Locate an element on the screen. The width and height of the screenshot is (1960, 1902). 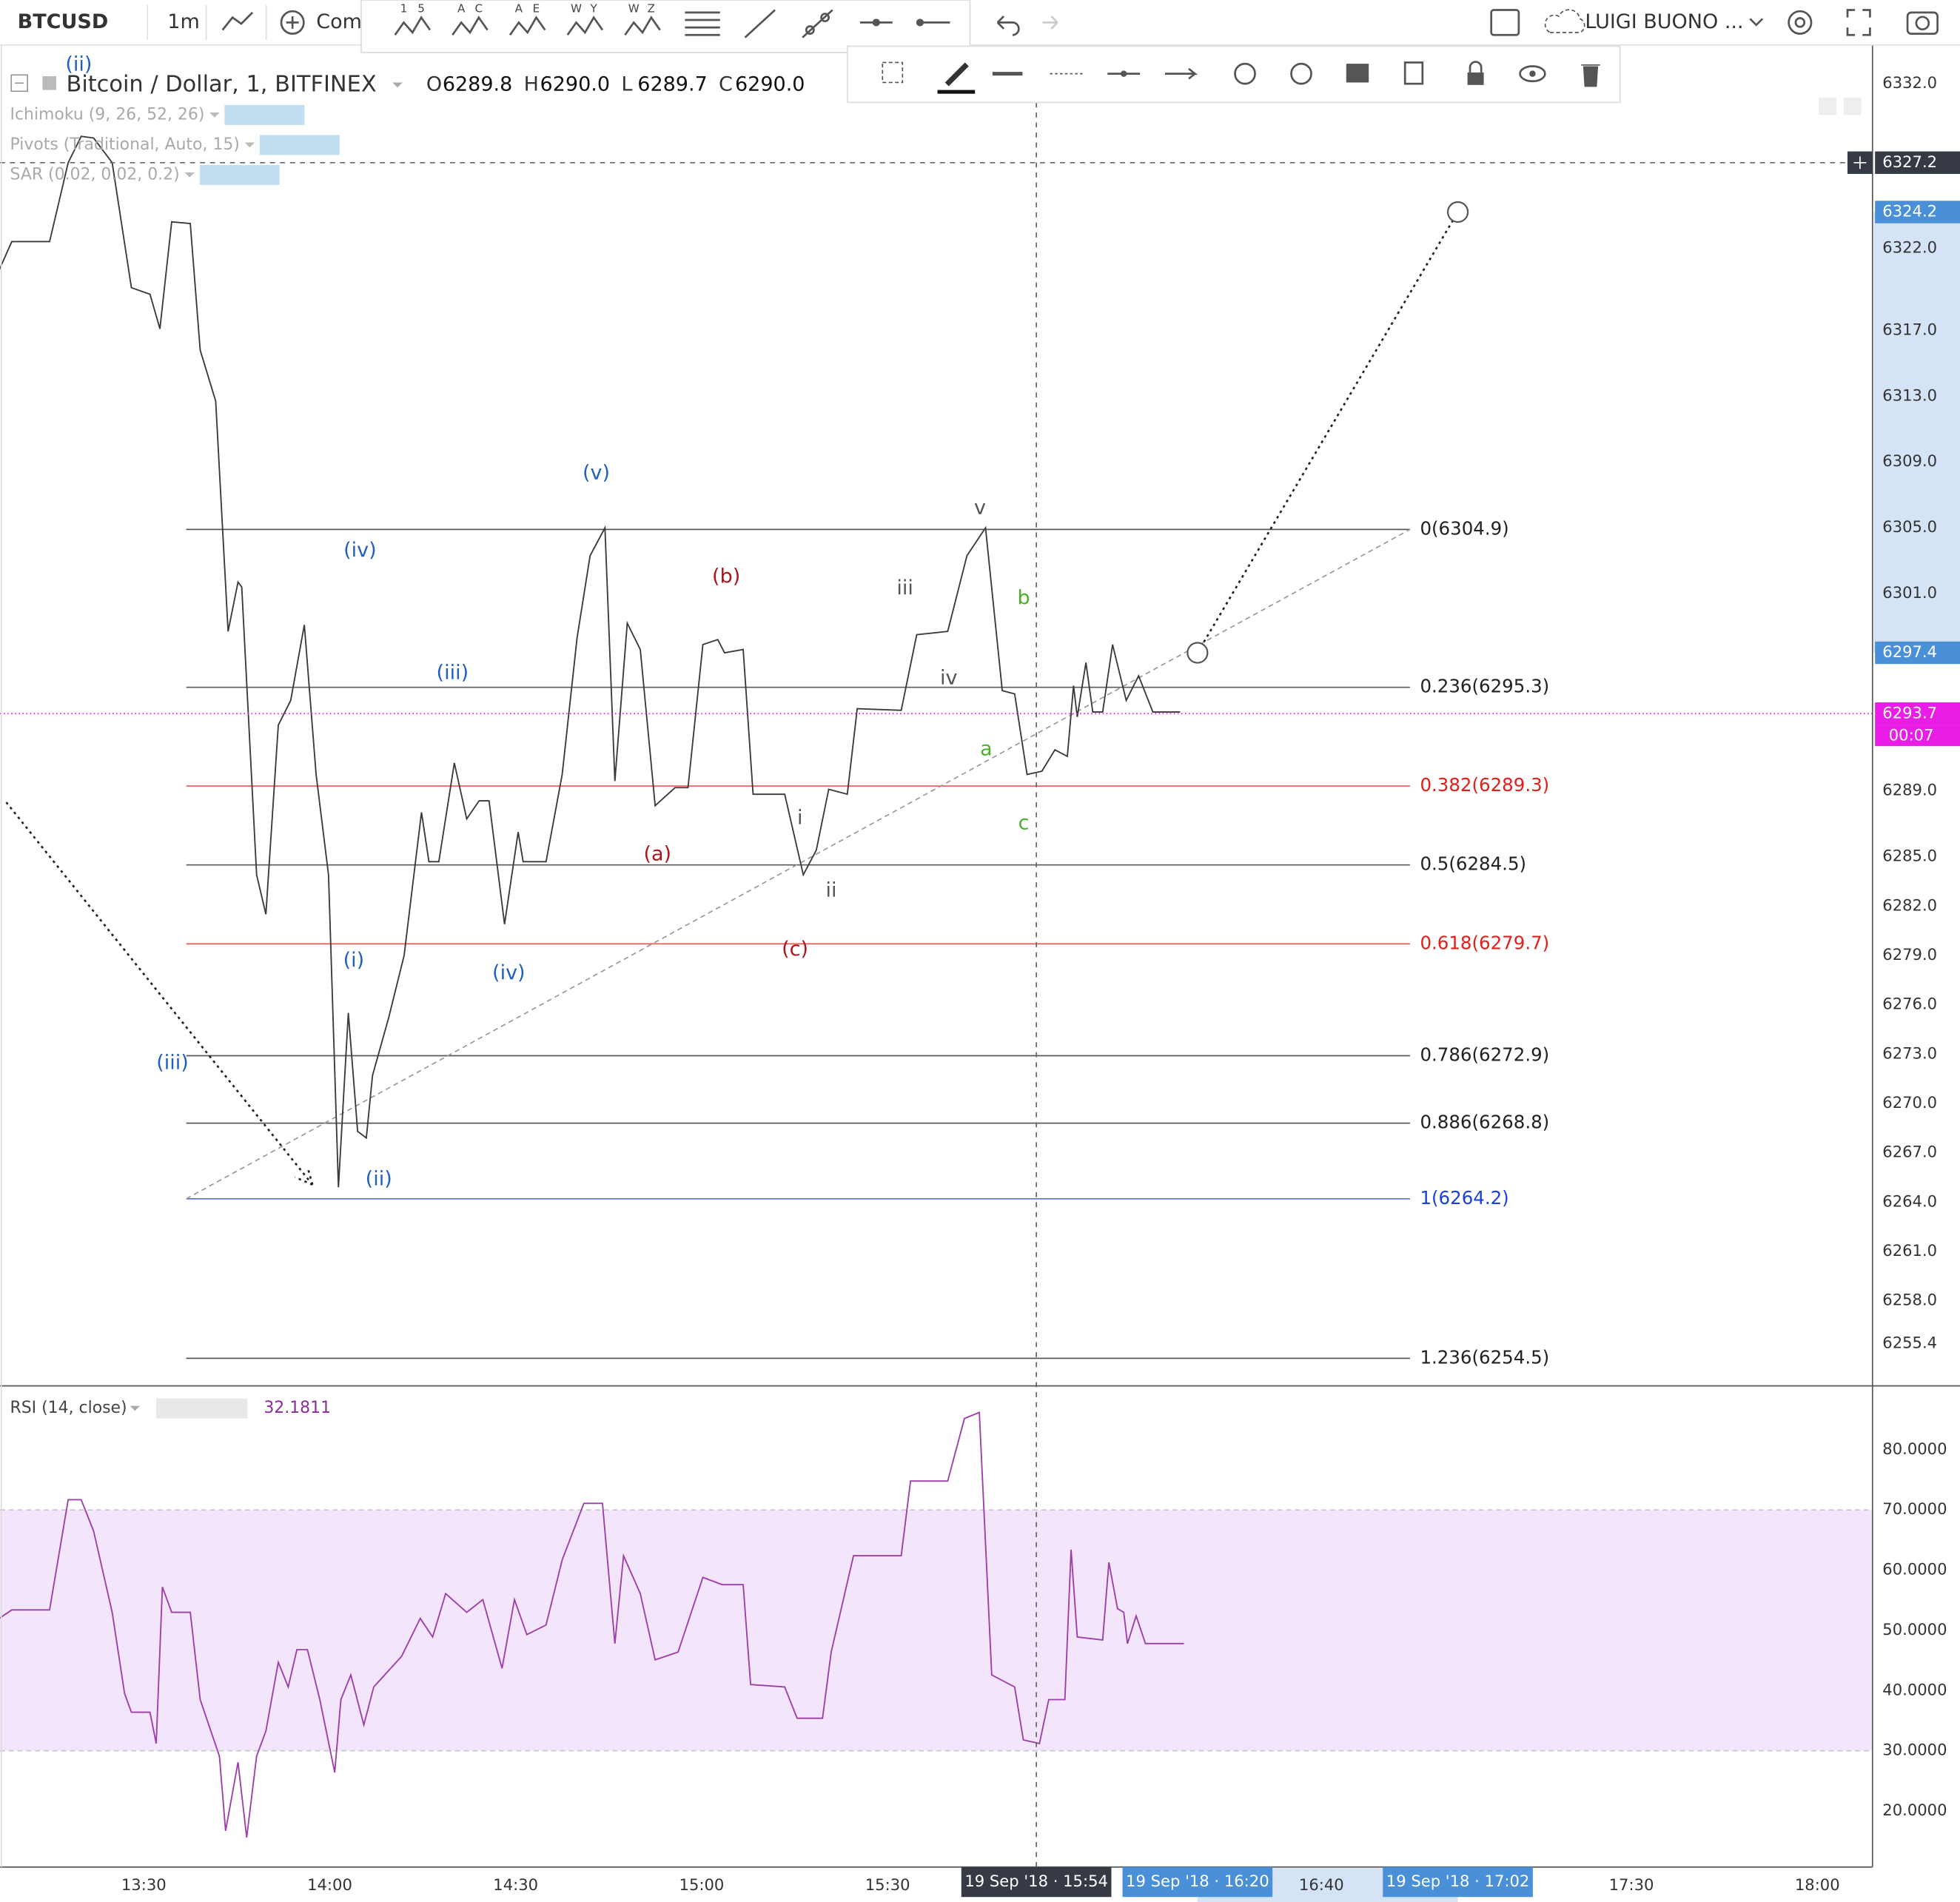
price-selection-range is located at coordinates (1917, 432).